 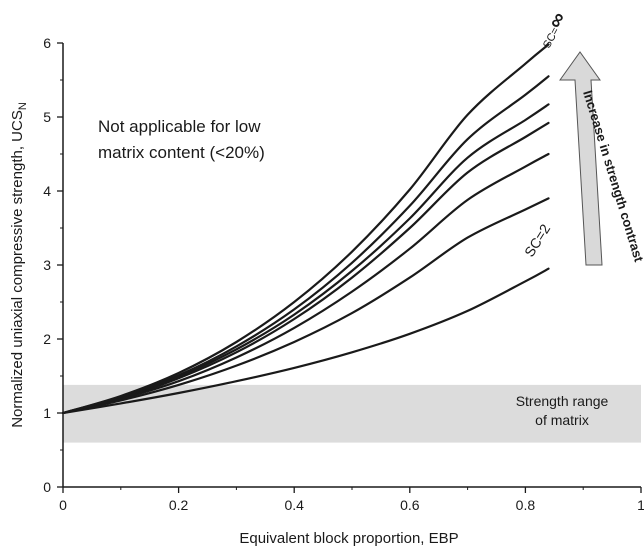 I want to click on sc-infinity-label: SC=∞, so click(x=552, y=29).